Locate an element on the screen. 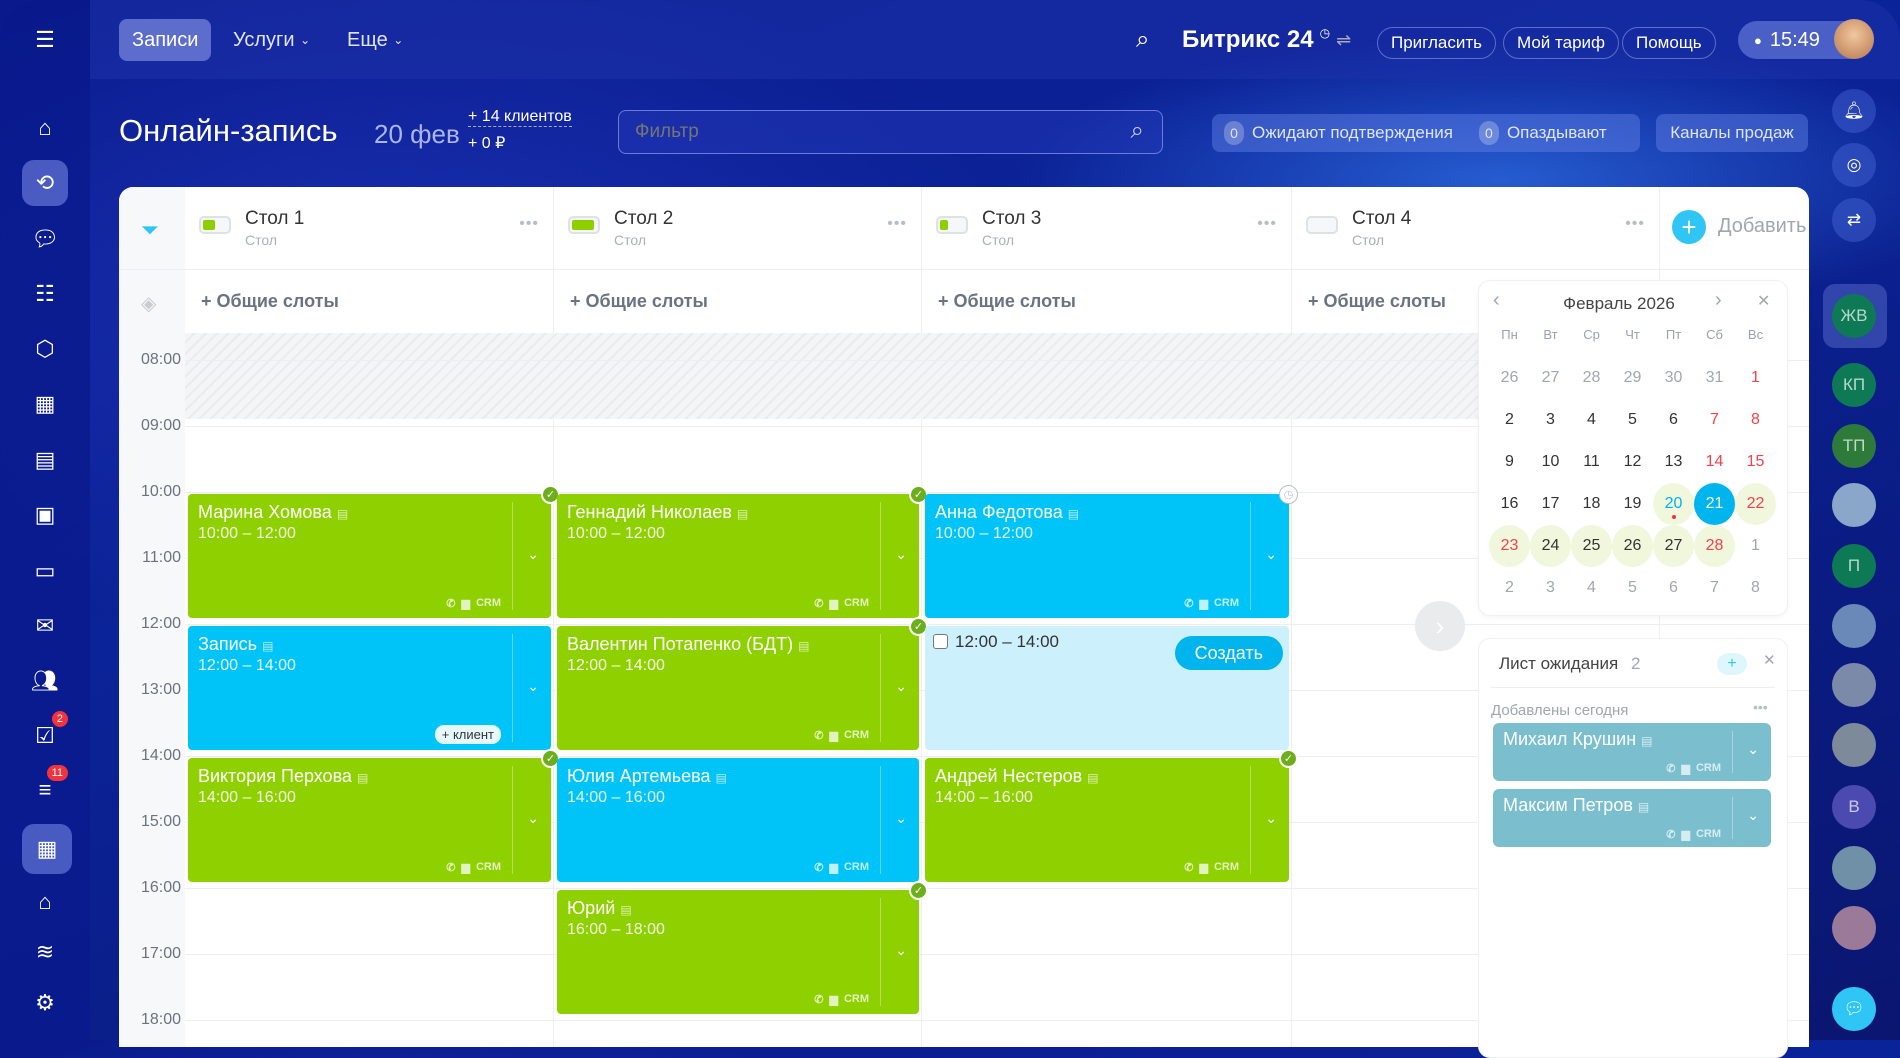 Image resolution: width=1900 pixels, height=1058 pixels. chat-avatar: ТП is located at coordinates (1854, 446).